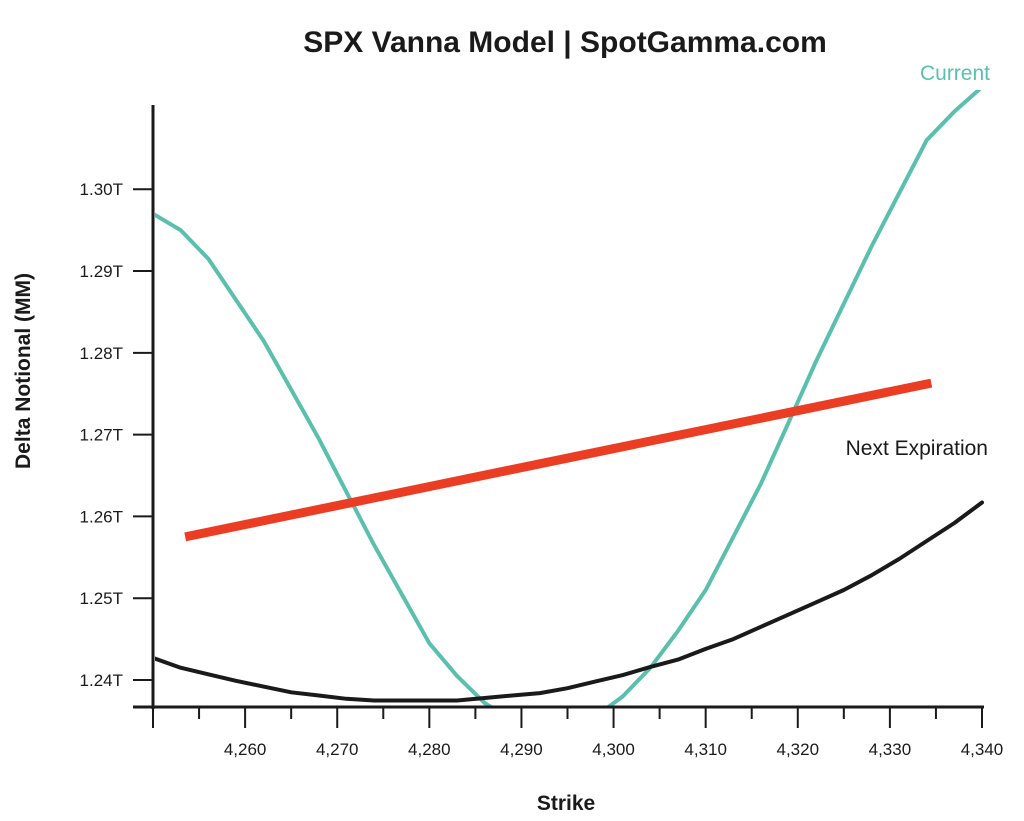 This screenshot has width=1024, height=821. What do you see at coordinates (101, 189) in the screenshot?
I see `y-tick-label: 1.30T` at bounding box center [101, 189].